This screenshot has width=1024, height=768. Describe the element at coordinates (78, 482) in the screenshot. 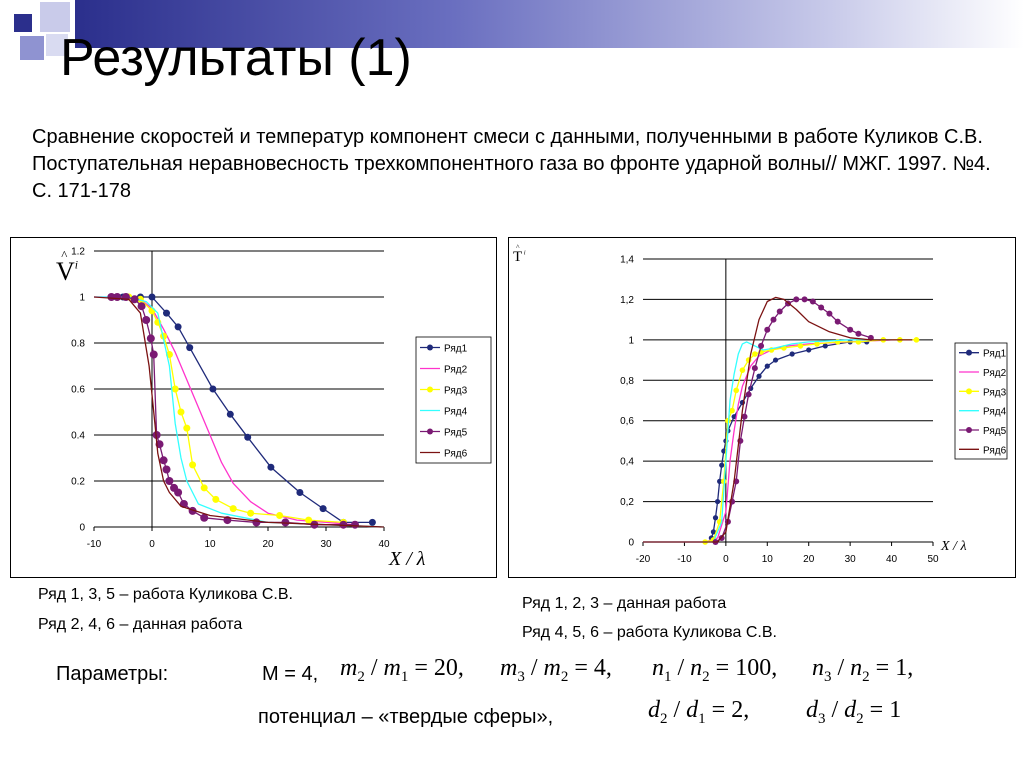

I see `y-tick-label: 0.2` at that location.